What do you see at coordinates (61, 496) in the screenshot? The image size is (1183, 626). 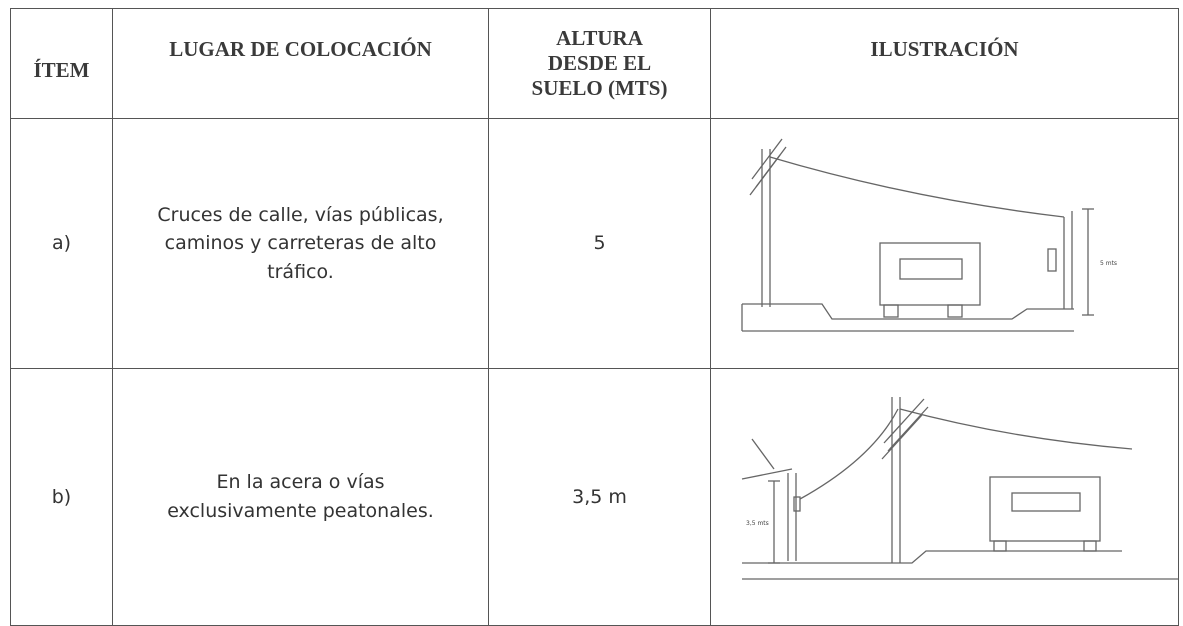 I see `item-cell: b)` at bounding box center [61, 496].